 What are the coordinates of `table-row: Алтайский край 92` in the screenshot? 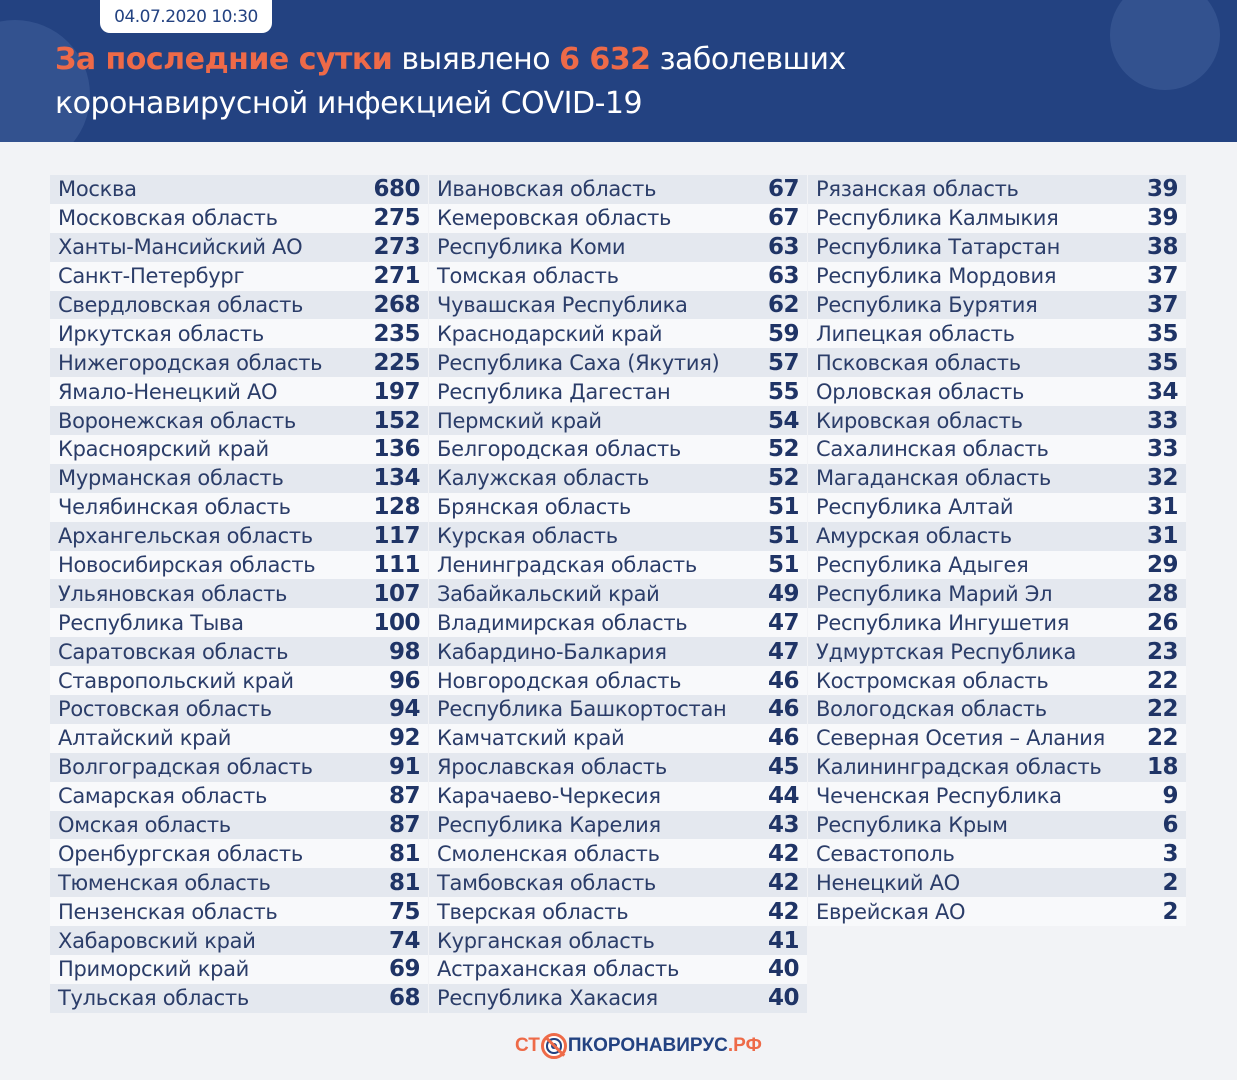 It's located at (239, 738).